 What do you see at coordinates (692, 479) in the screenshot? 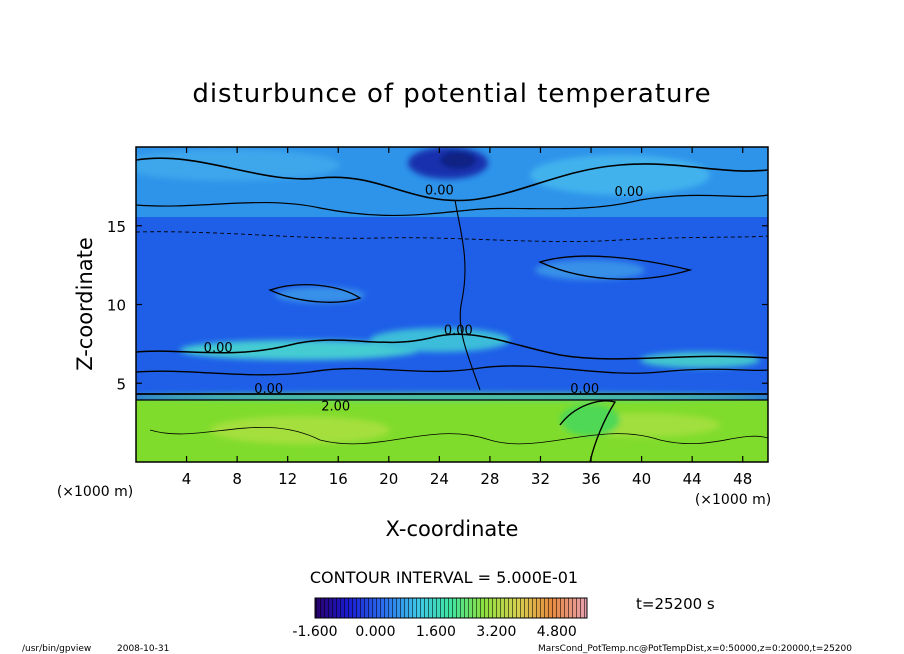
I see `x-tick-label: 44` at bounding box center [692, 479].